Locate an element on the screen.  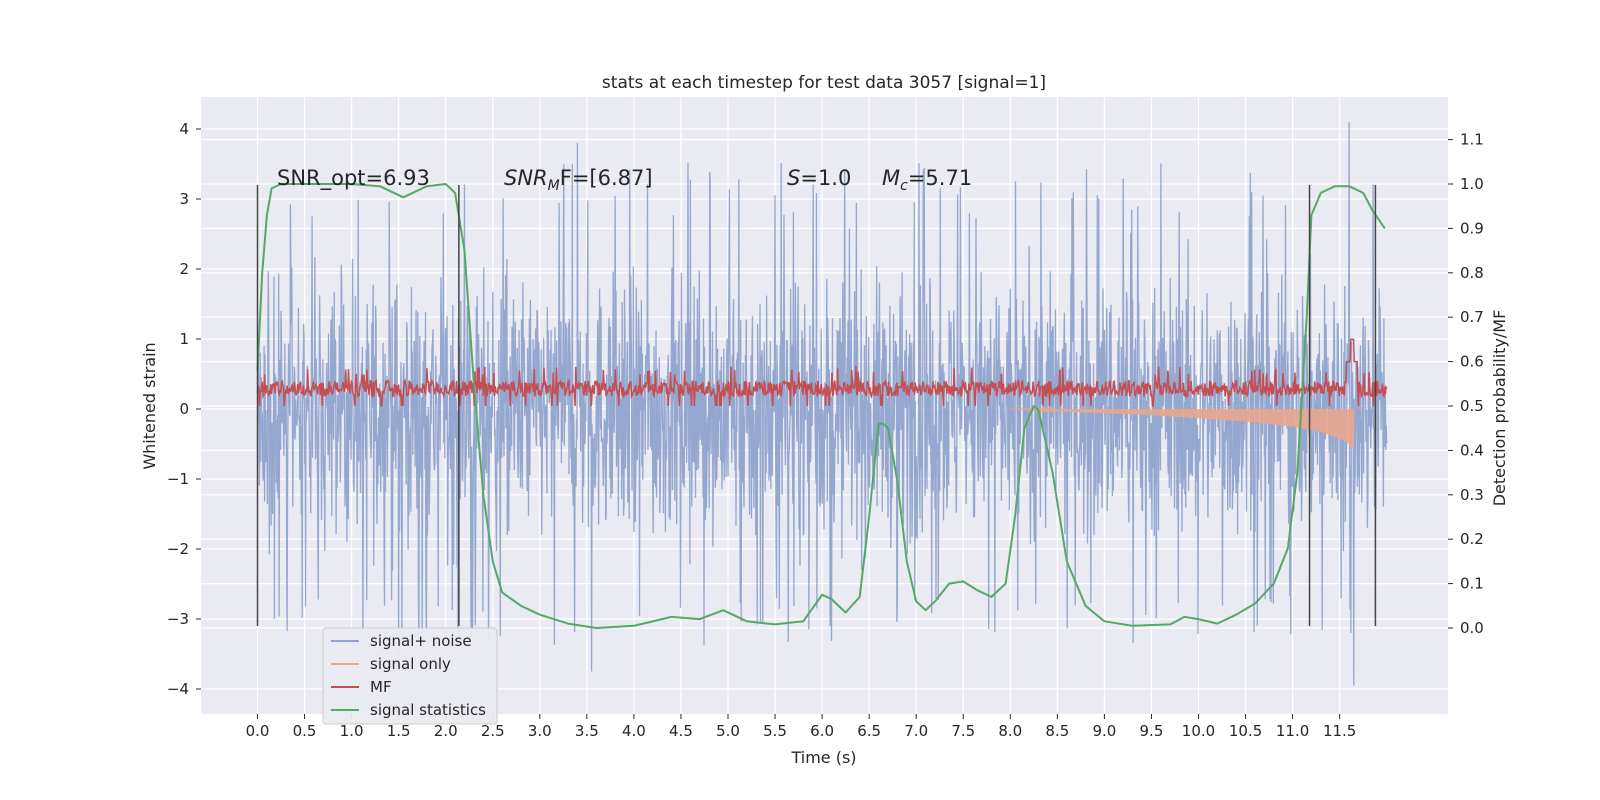
y-right-tick-label: 0.0 is located at coordinates (1472, 628).